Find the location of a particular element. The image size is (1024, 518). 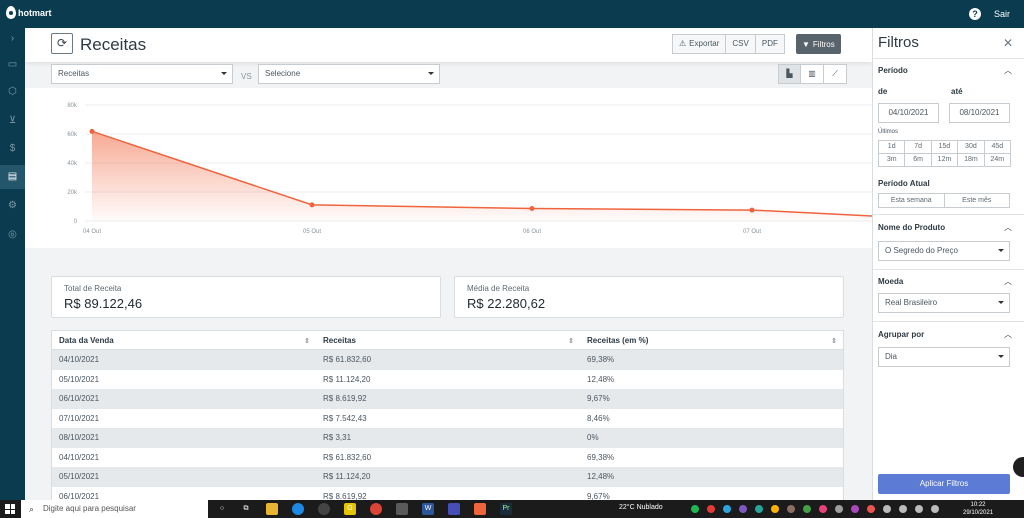

currency-select: Real Brasileiro is located at coordinates (944, 303).